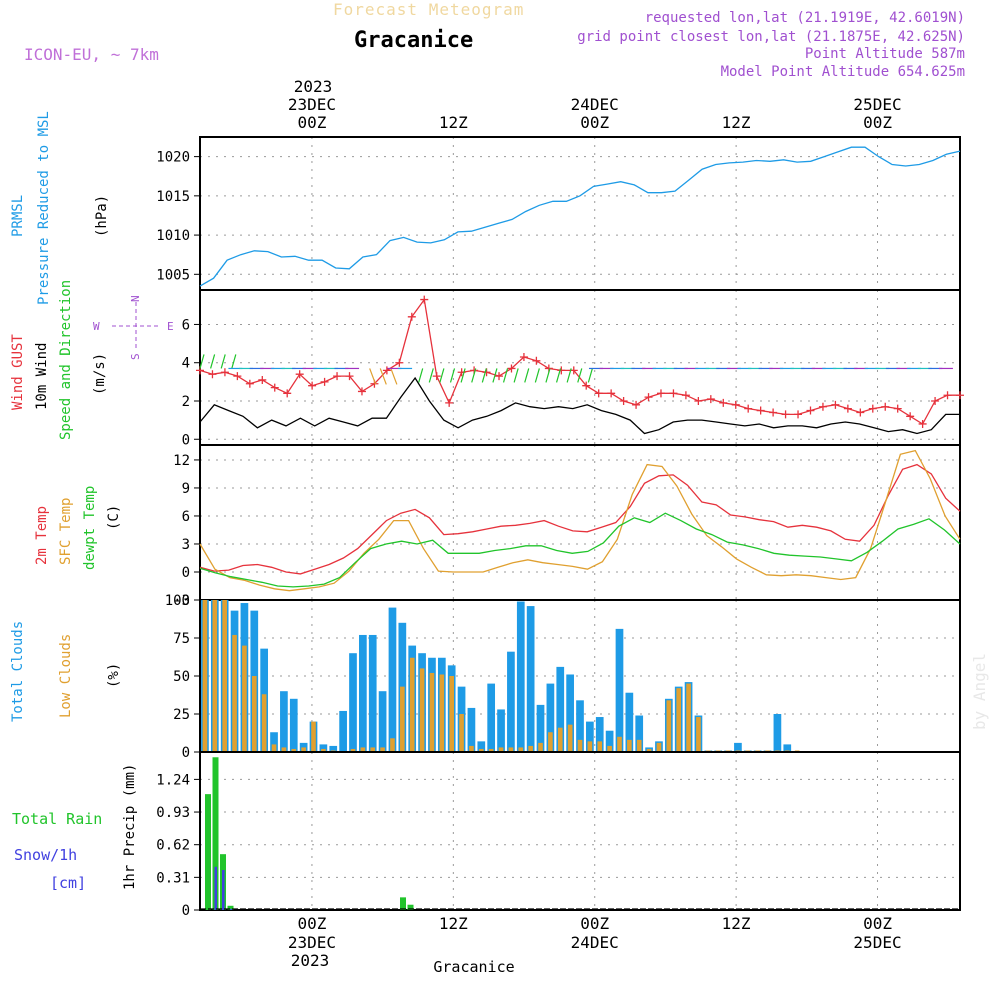  Describe the element at coordinates (473, 967) in the screenshot. I see `footer-location: Gracanice` at that location.